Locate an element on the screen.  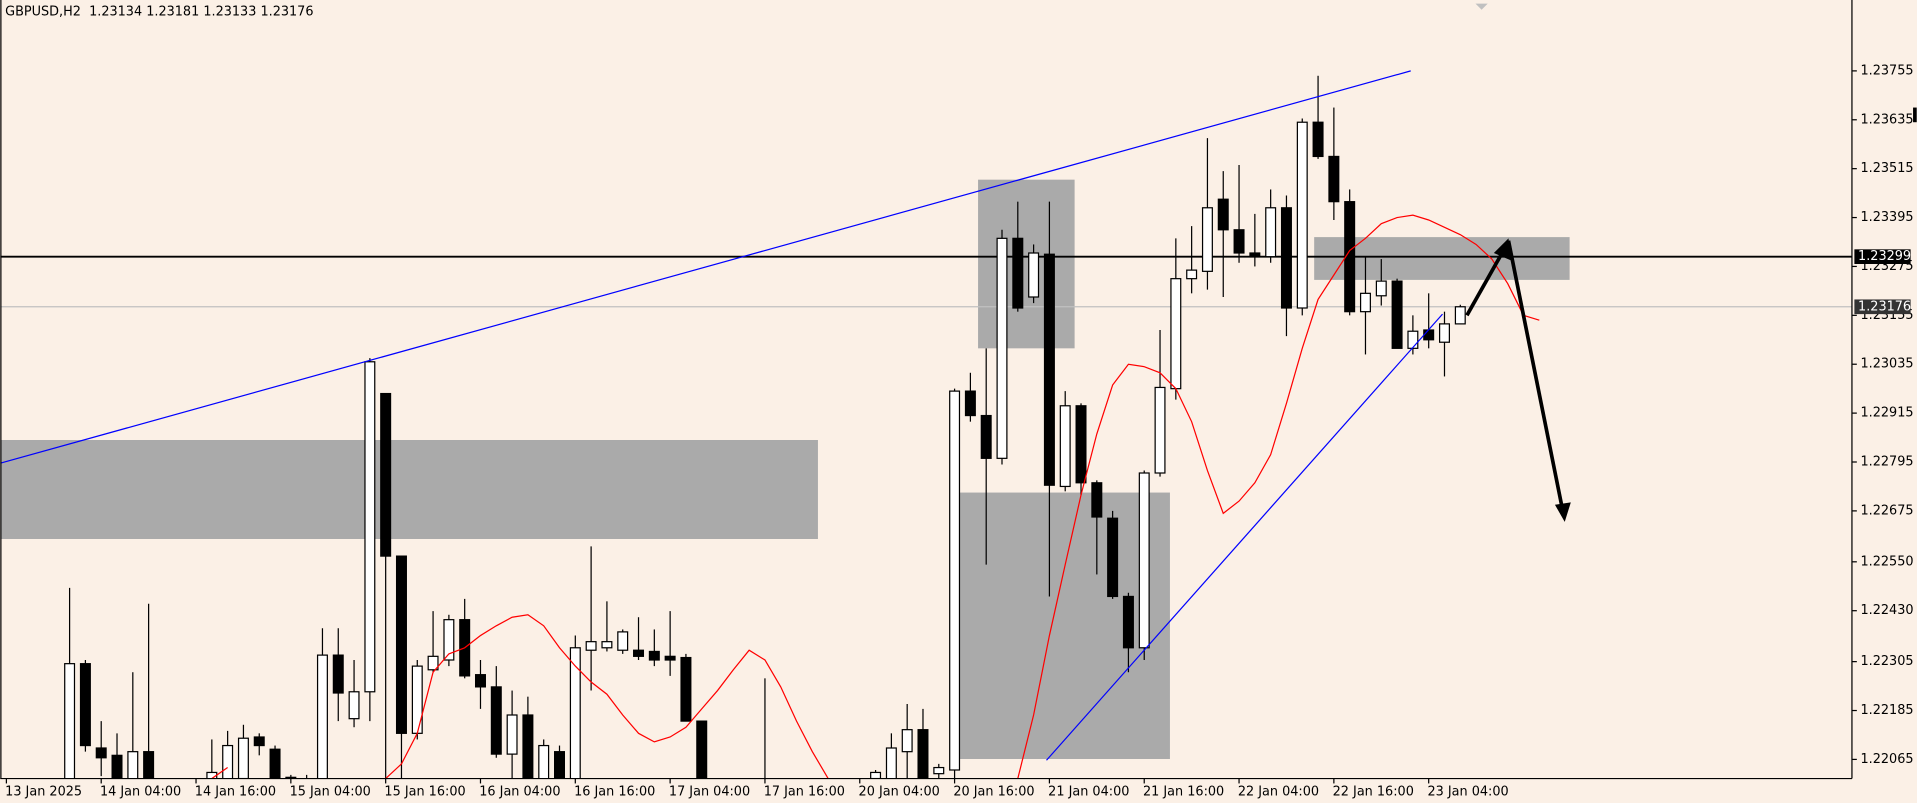
x-tick-label: 14 Jan 16:00 is located at coordinates (235, 792).